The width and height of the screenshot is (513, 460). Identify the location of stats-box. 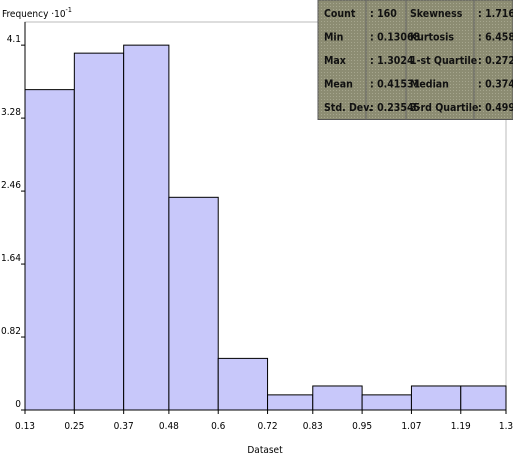
(415, 60).